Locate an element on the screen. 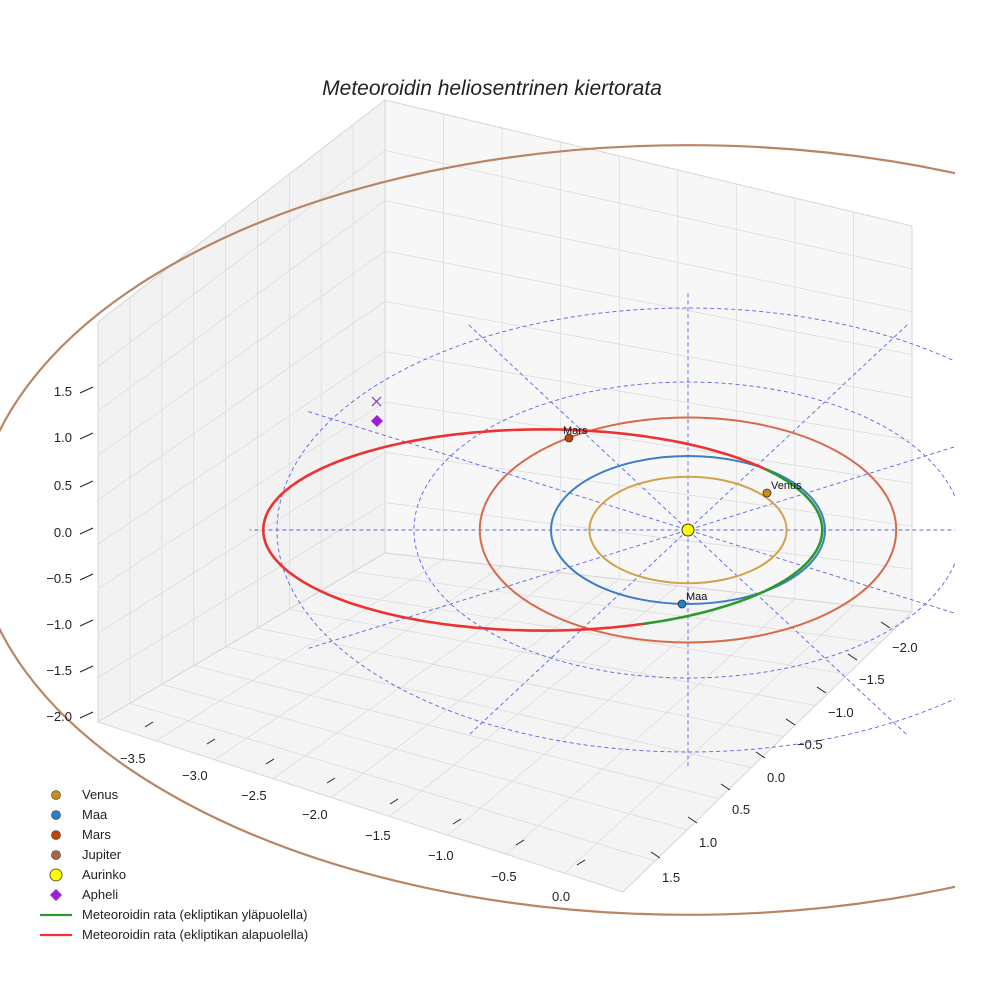 This screenshot has height=984, width=984. legend-label-5: Apheli is located at coordinates (100, 894).